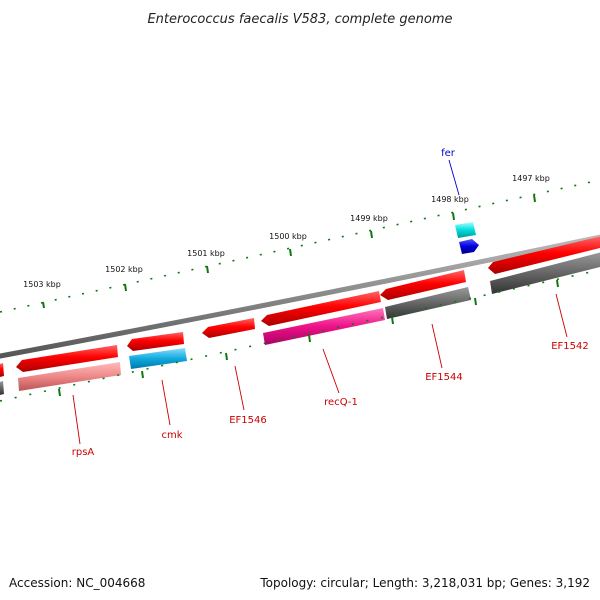  What do you see at coordinates (288, 236) in the screenshot?
I see `tick-label: 1500 kbp` at bounding box center [288, 236].